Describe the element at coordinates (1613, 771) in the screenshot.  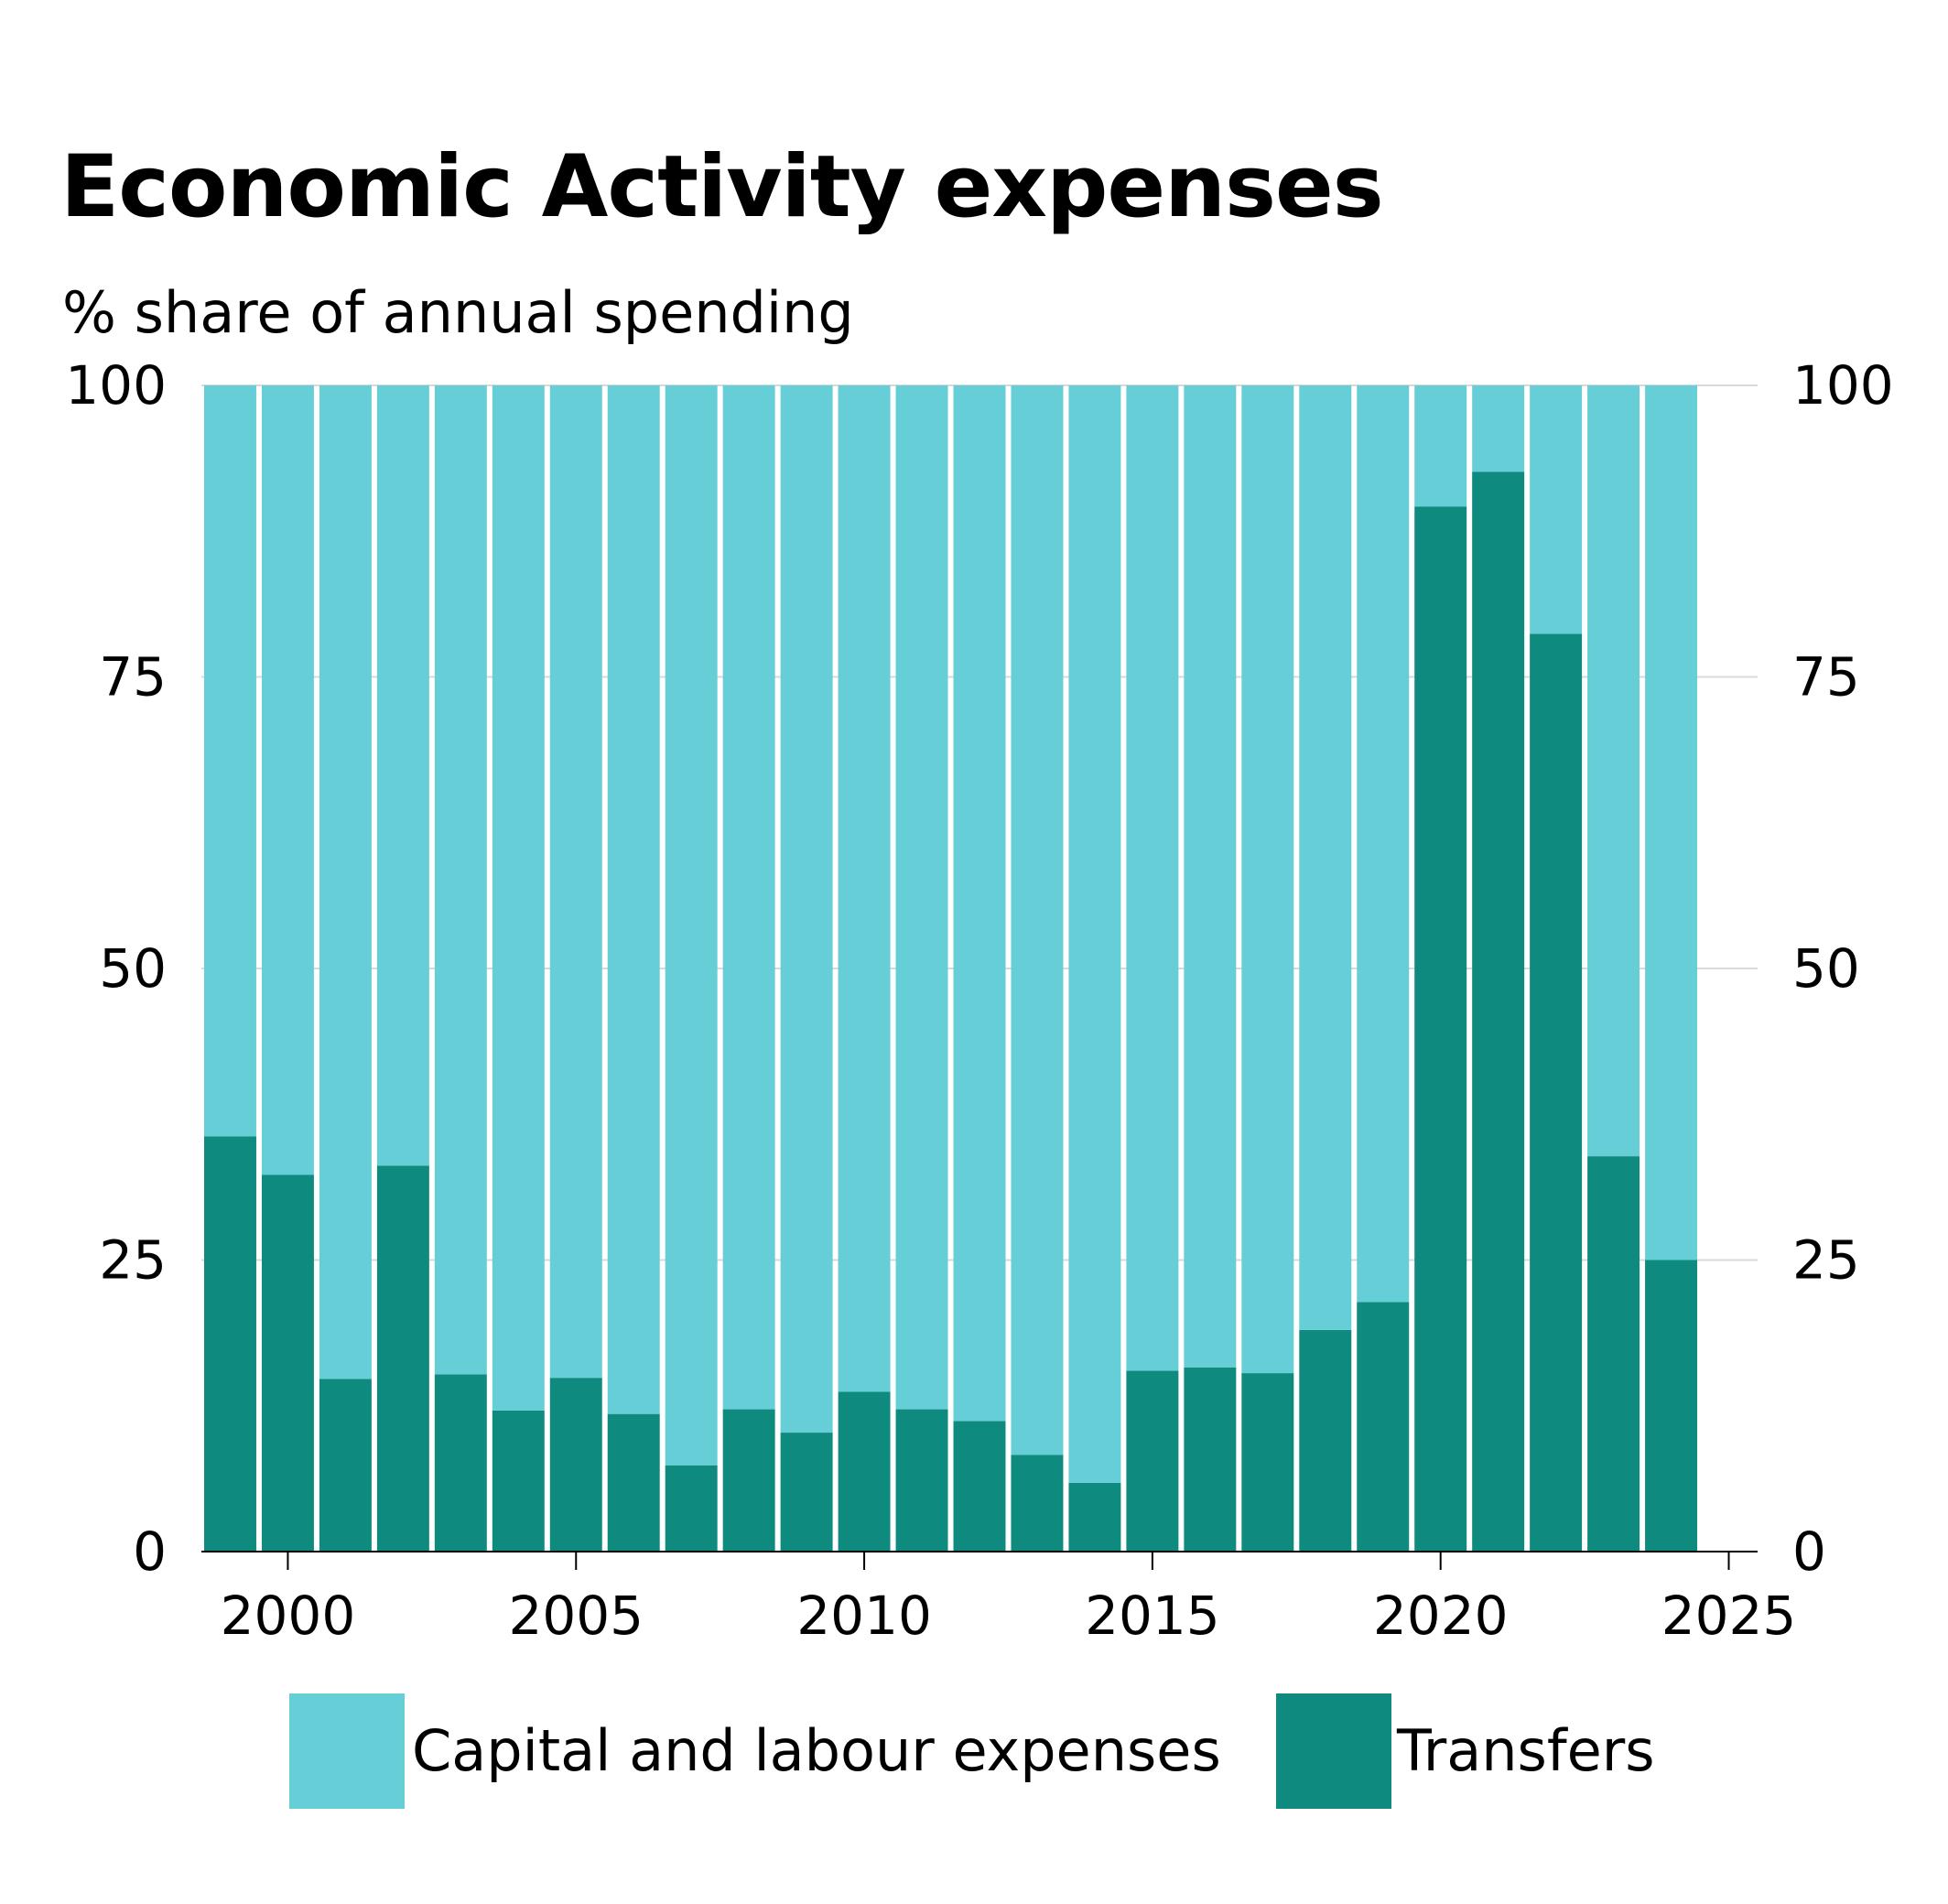
I see `bar-capital-and-labour-expenses-2023` at that location.